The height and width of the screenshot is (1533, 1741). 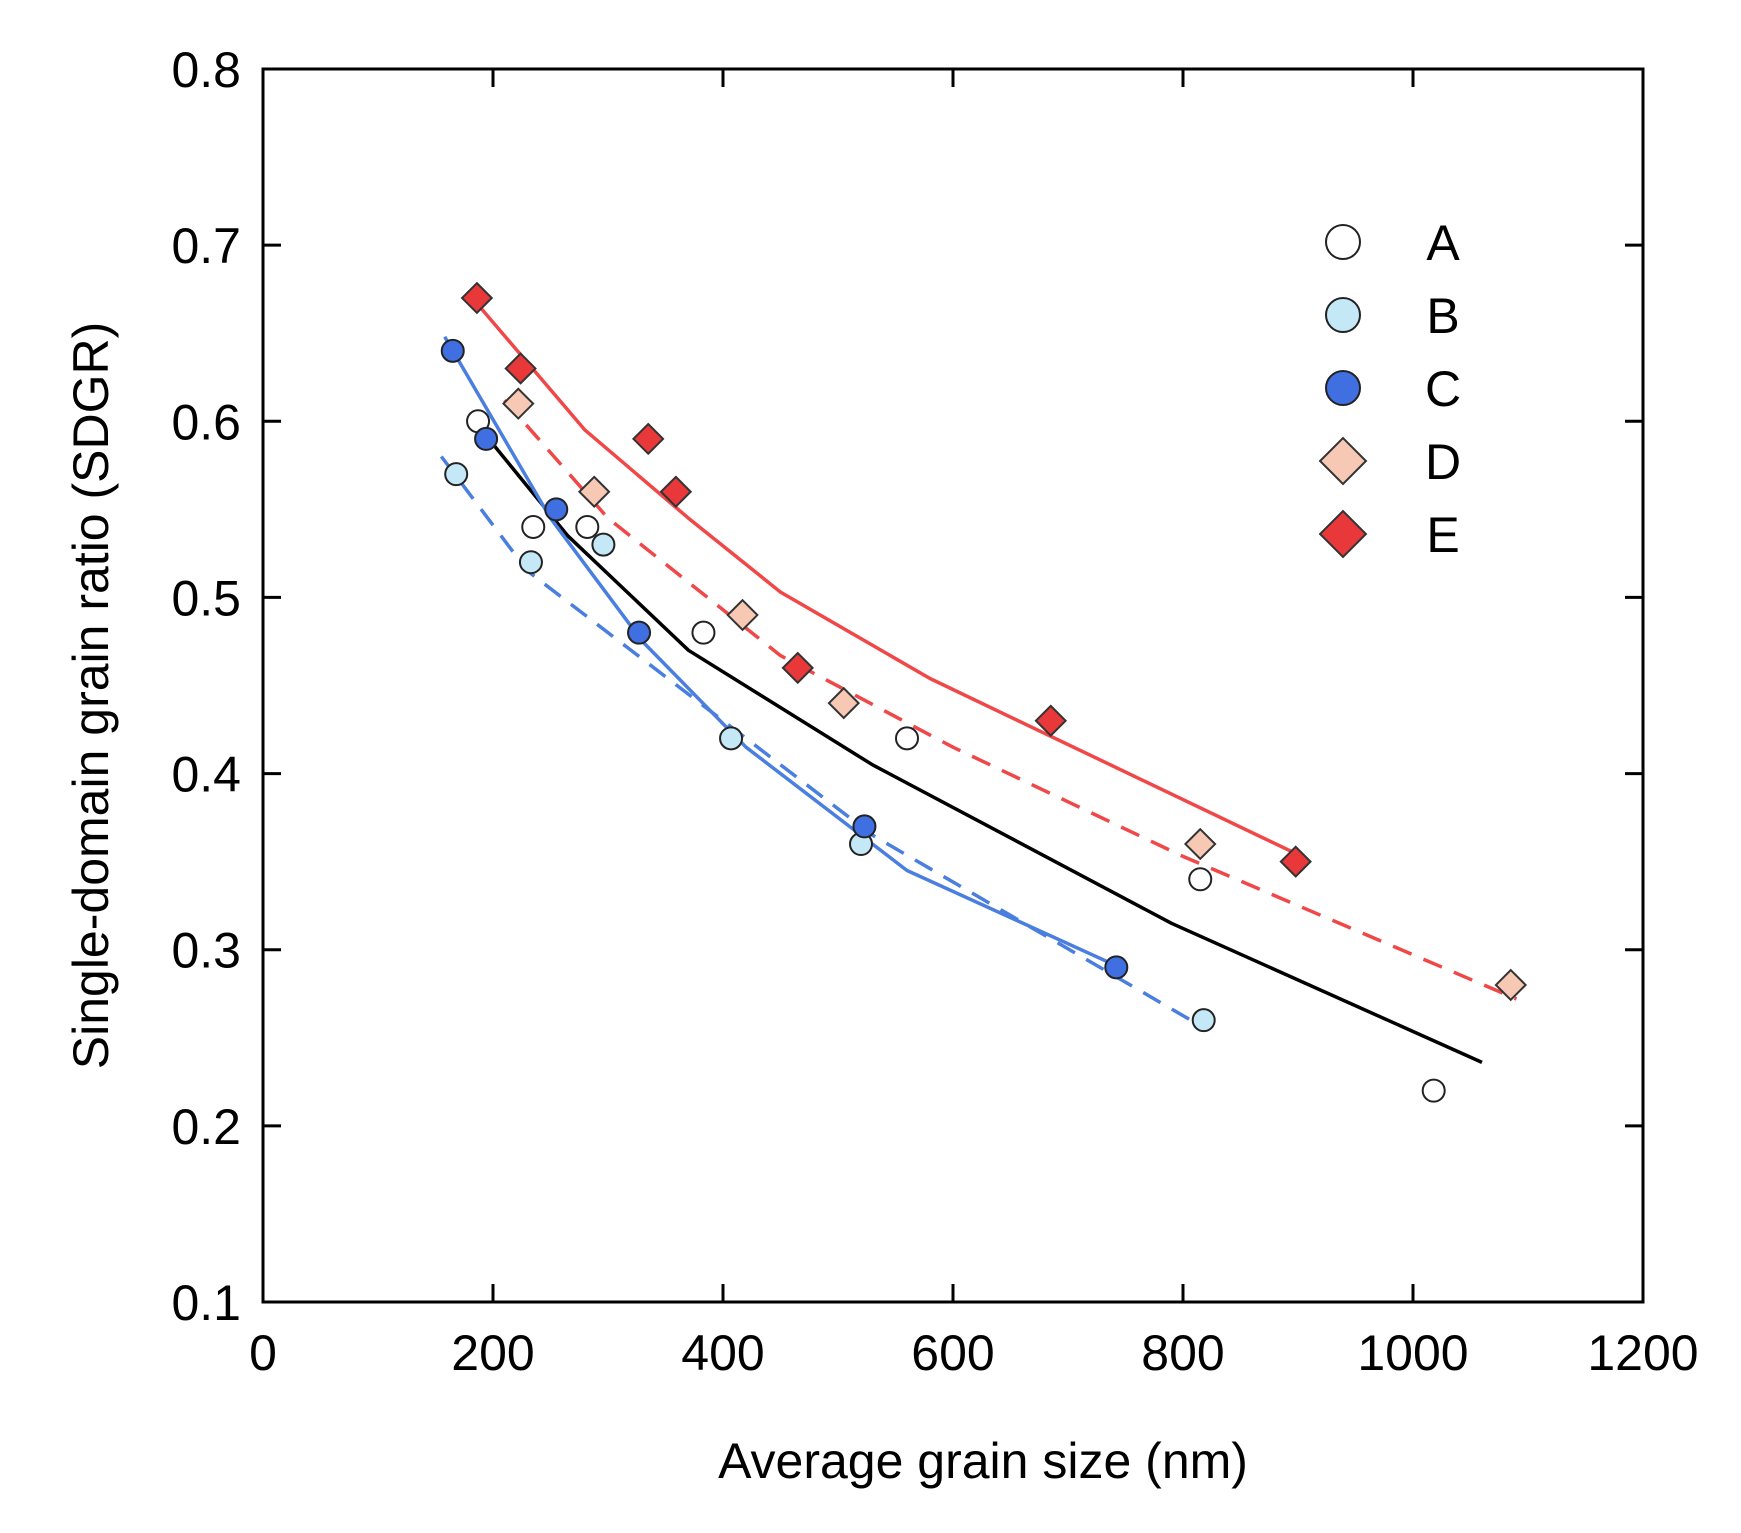 I want to click on y-tick-label: 0.2, so click(x=206, y=1127).